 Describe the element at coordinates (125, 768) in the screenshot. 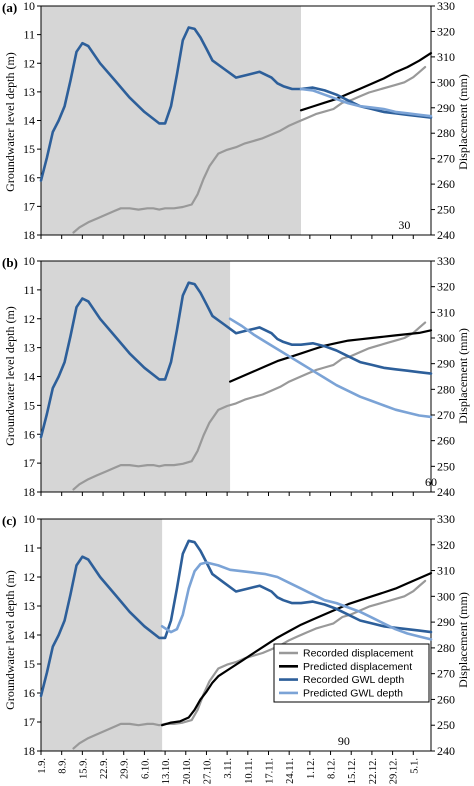

I see `x-tick-label: 29.9.` at that location.